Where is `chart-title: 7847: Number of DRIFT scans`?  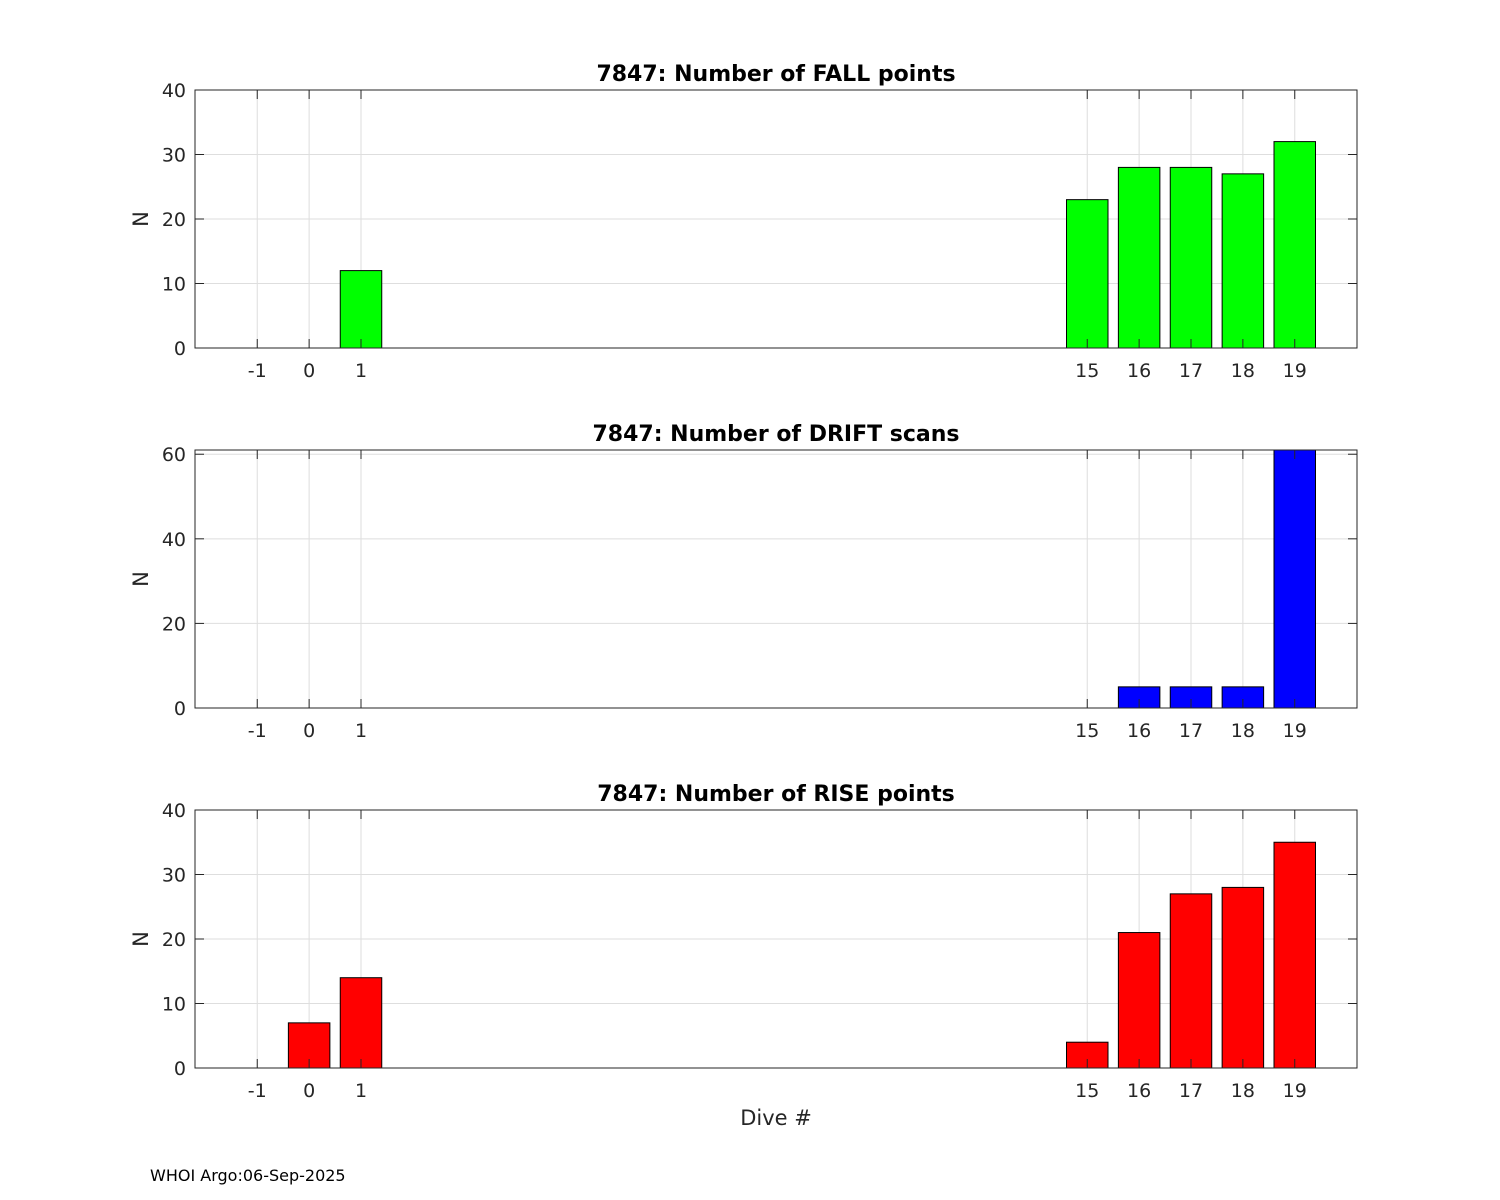
chart-title: 7847: Number of DRIFT scans is located at coordinates (775, 434).